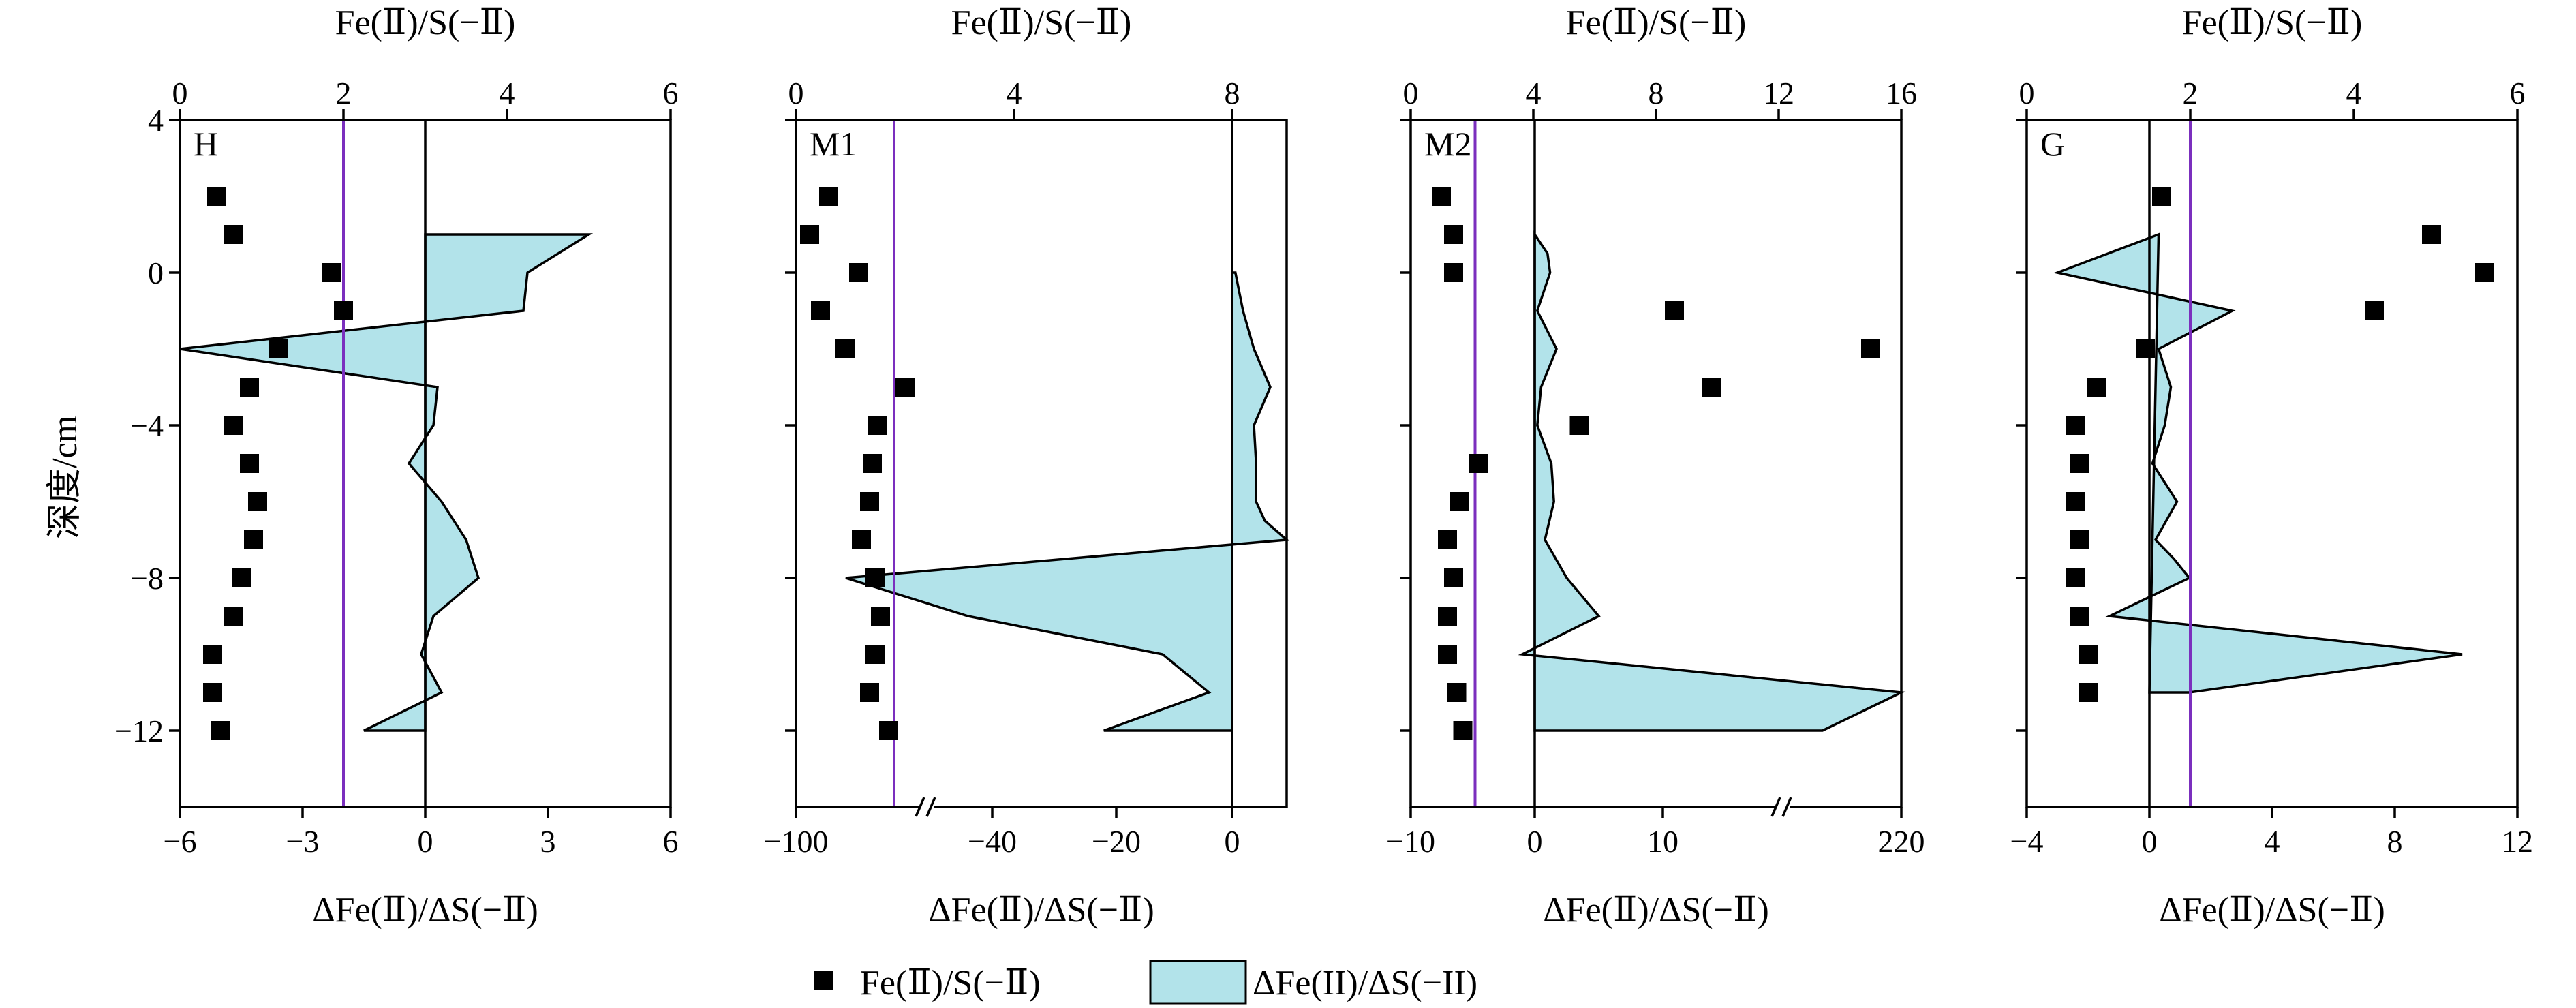 This screenshot has height=1008, width=2576. Describe the element at coordinates (1901, 841) in the screenshot. I see `bottom-tick-label: 220` at that location.